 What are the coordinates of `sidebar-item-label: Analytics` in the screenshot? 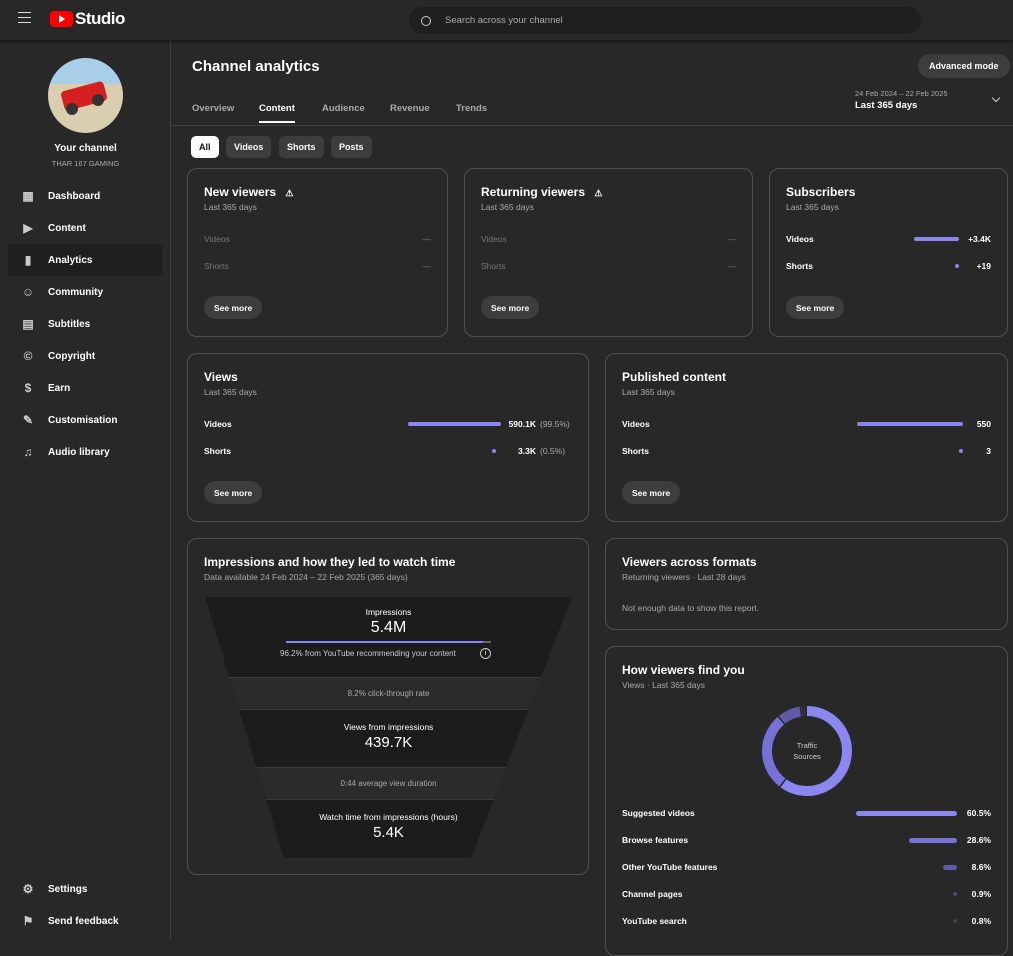 It's located at (70, 260).